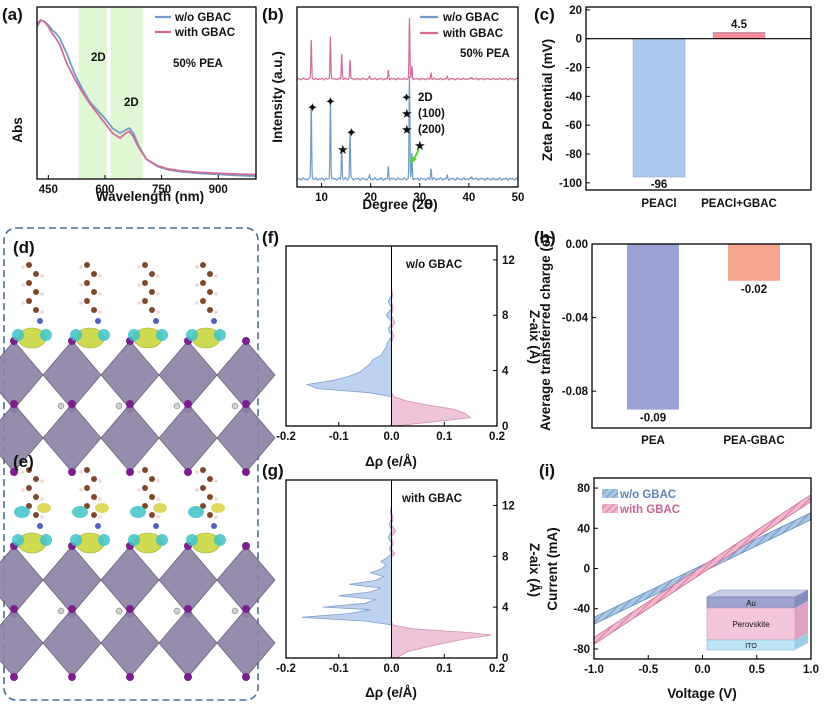  I want to click on inset-label-perovskite: Perovskite, so click(751, 624).